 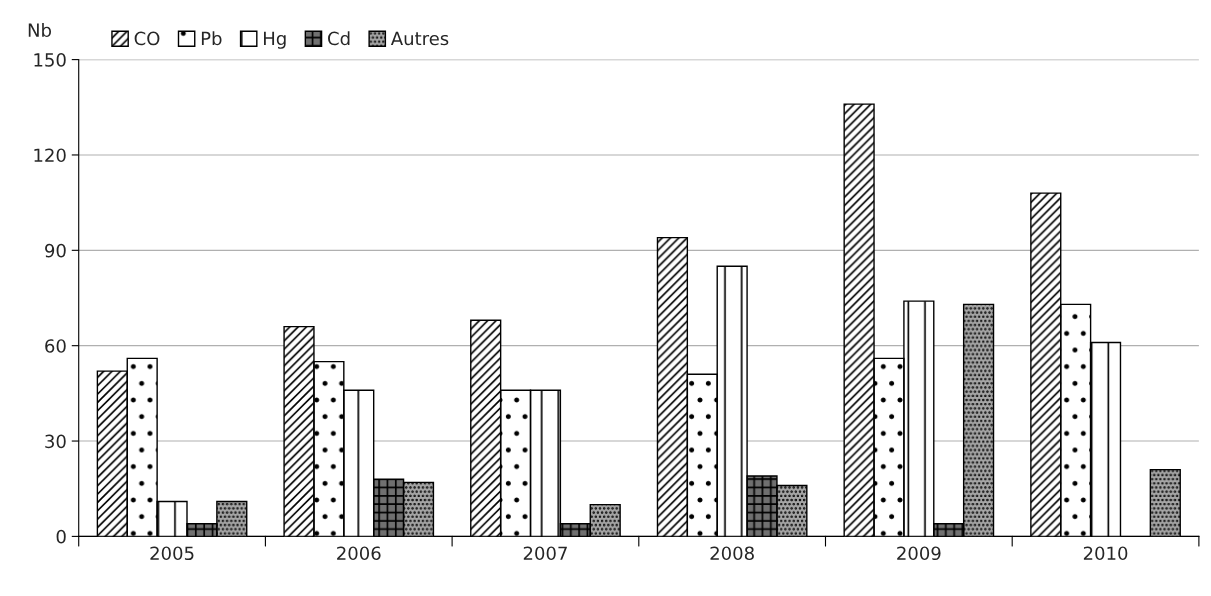 What do you see at coordinates (55, 250) in the screenshot?
I see `y-tick-label: 90` at bounding box center [55, 250].